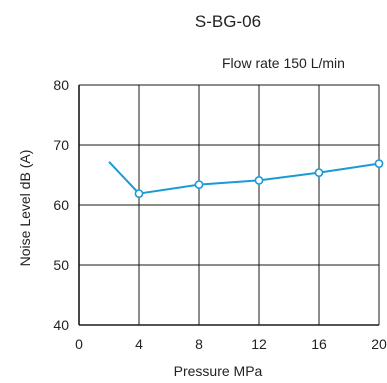  What do you see at coordinates (79, 344) in the screenshot?
I see `x-tick-label-0: 0` at bounding box center [79, 344].